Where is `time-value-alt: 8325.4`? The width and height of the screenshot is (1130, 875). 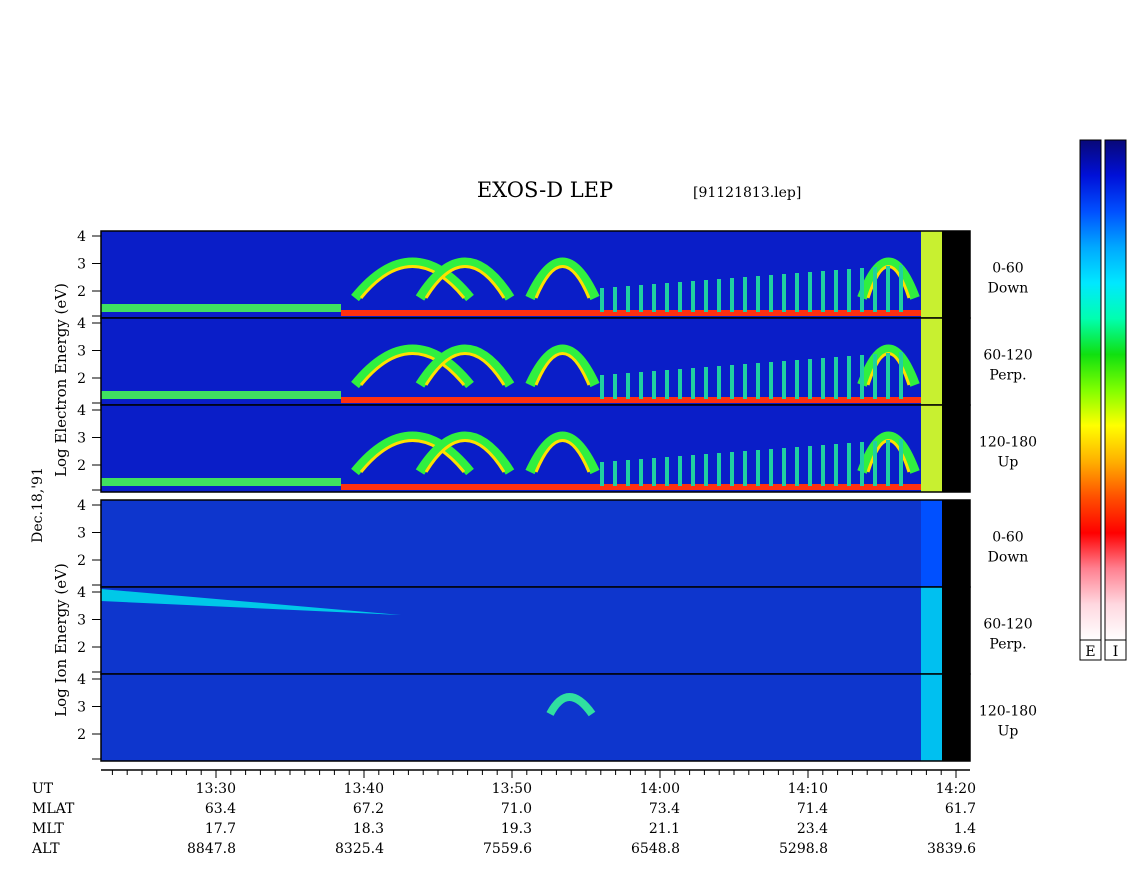
time-value-alt: 8325.4 is located at coordinates (359, 849).